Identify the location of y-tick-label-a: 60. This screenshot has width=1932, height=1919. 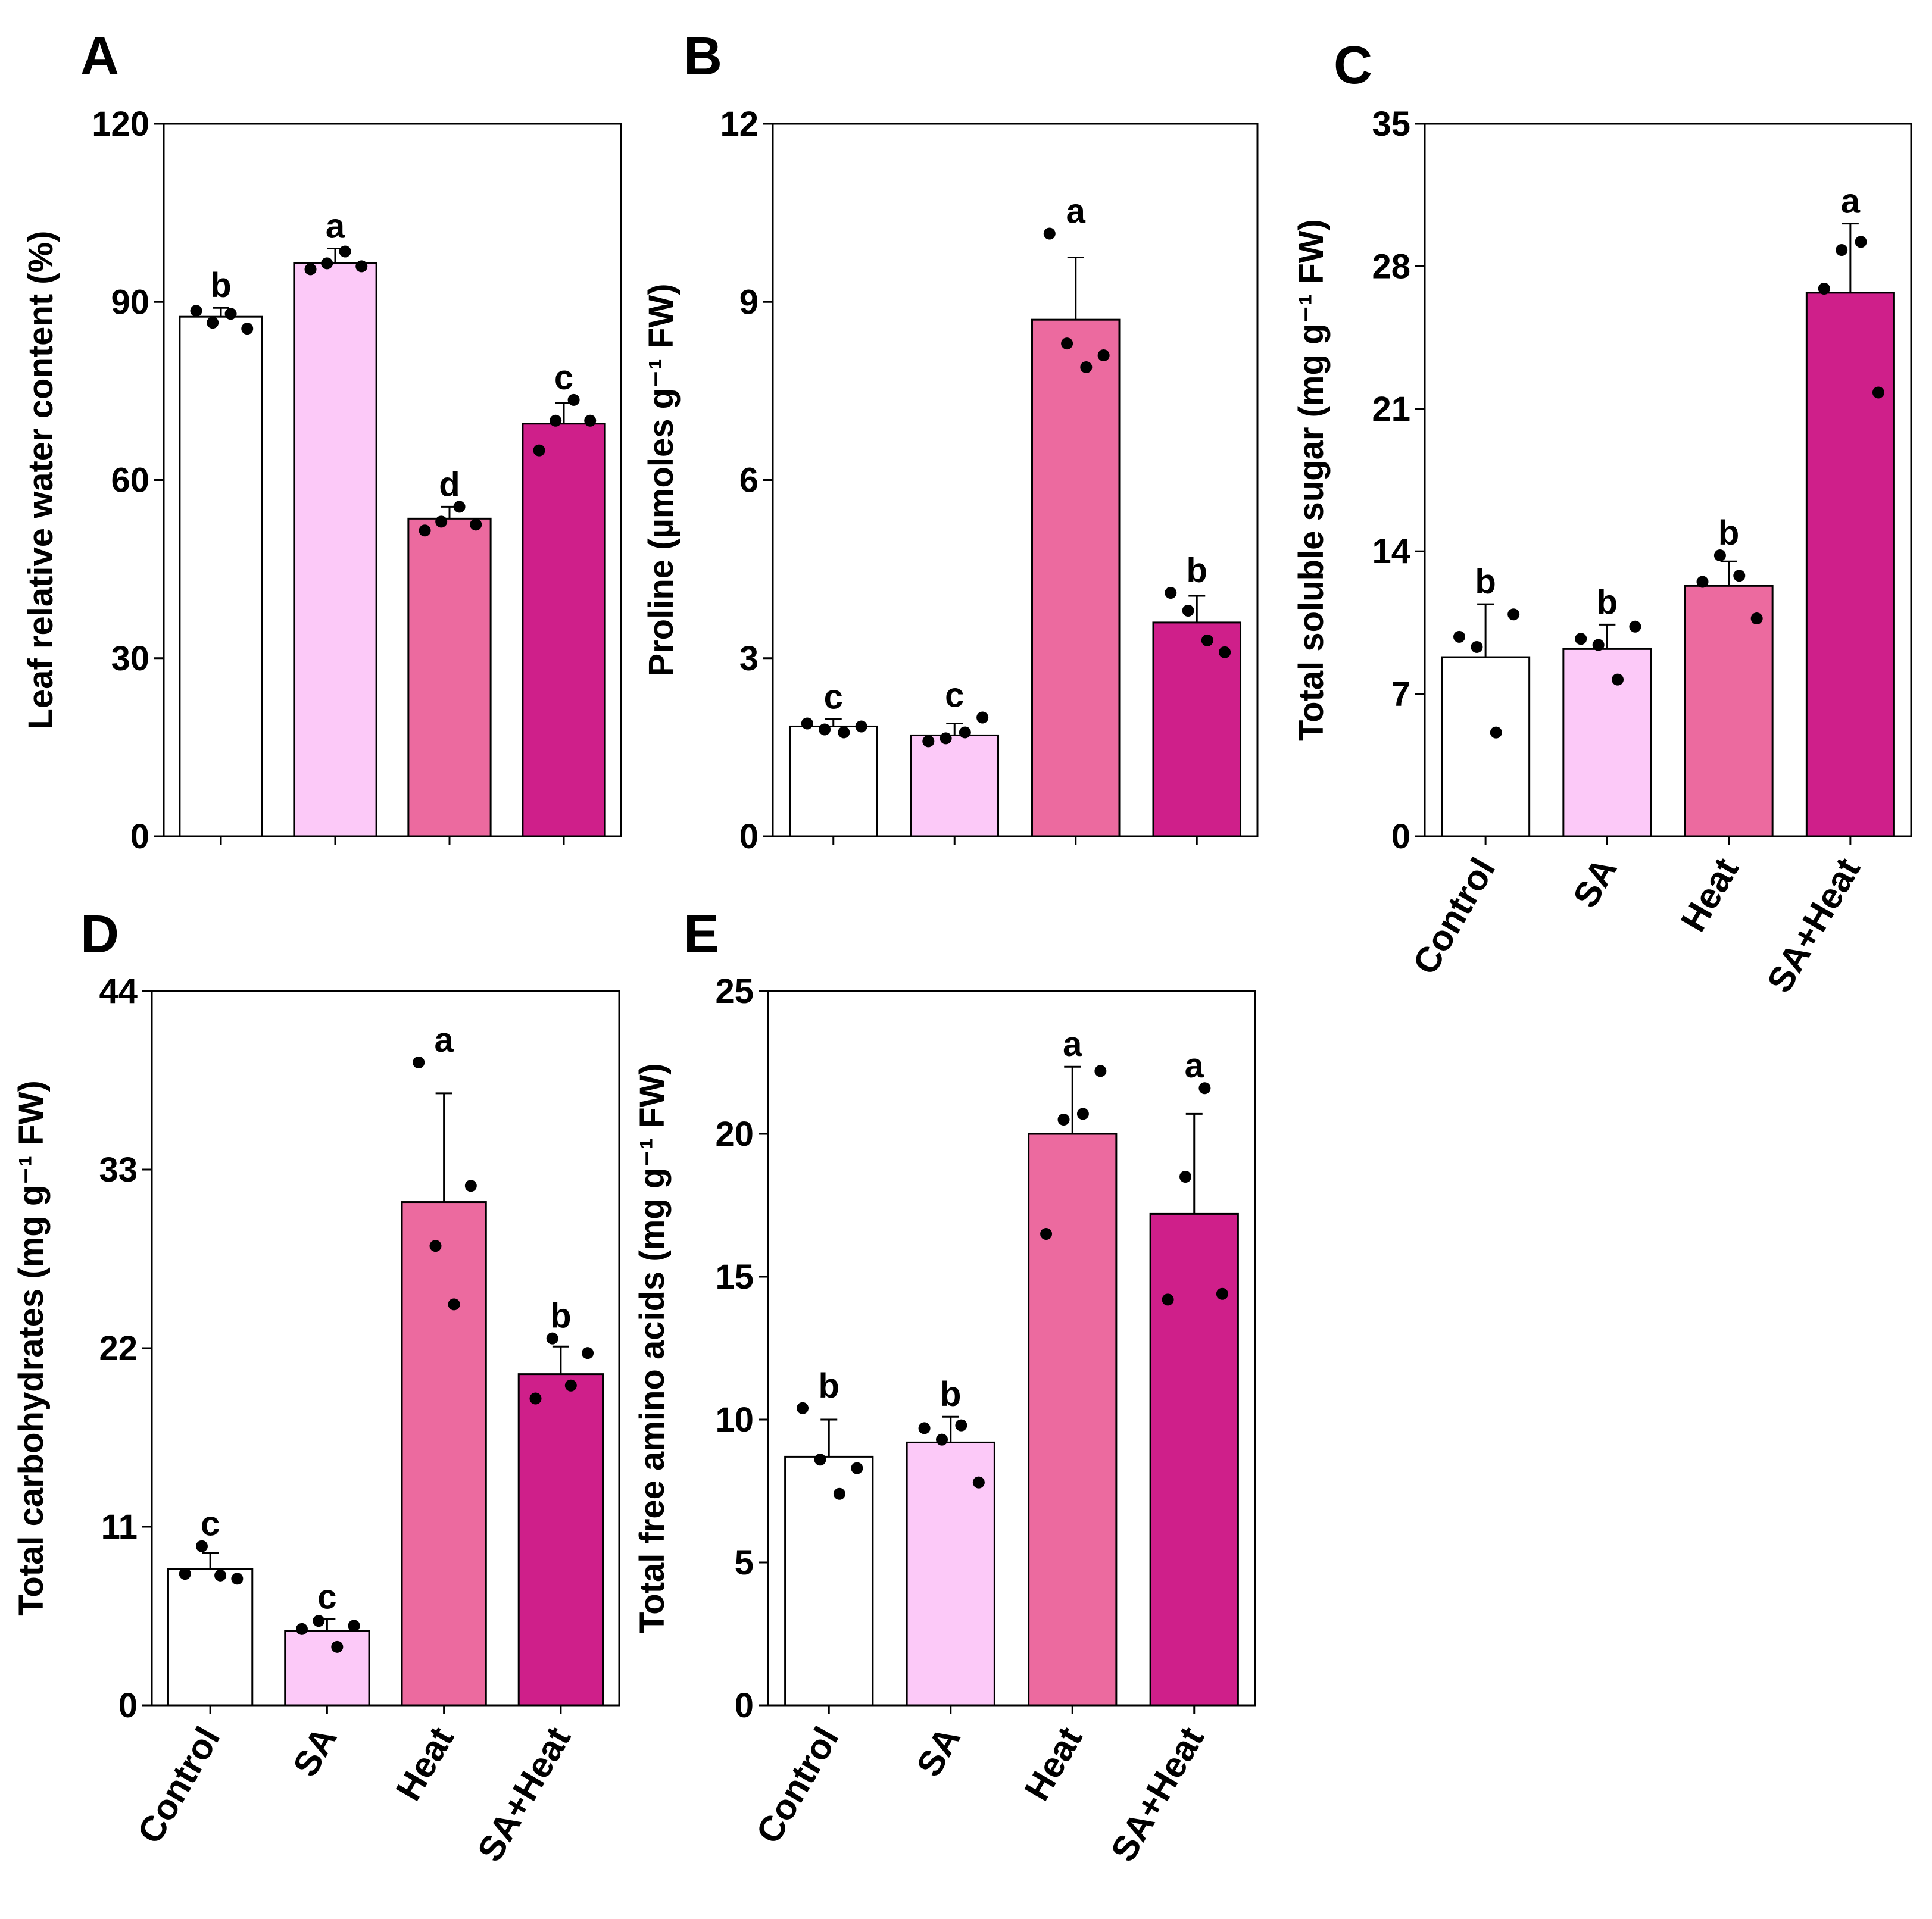
(130, 480).